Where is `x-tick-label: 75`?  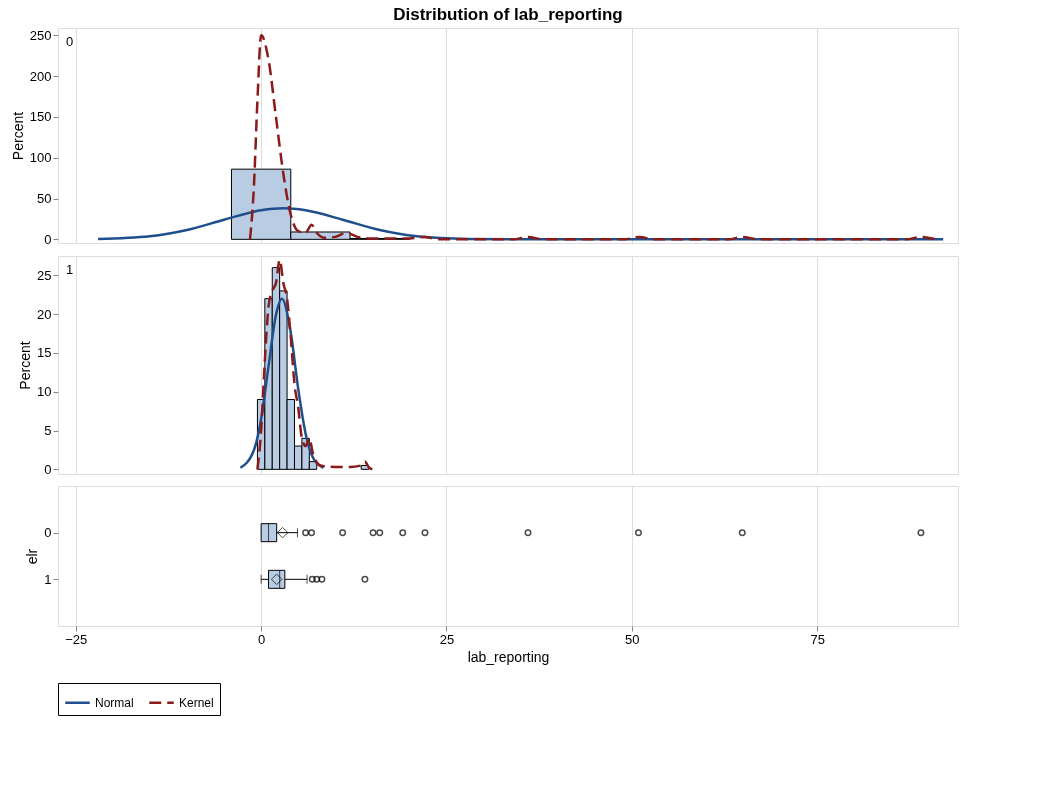
x-tick-label: 75 is located at coordinates (817, 639).